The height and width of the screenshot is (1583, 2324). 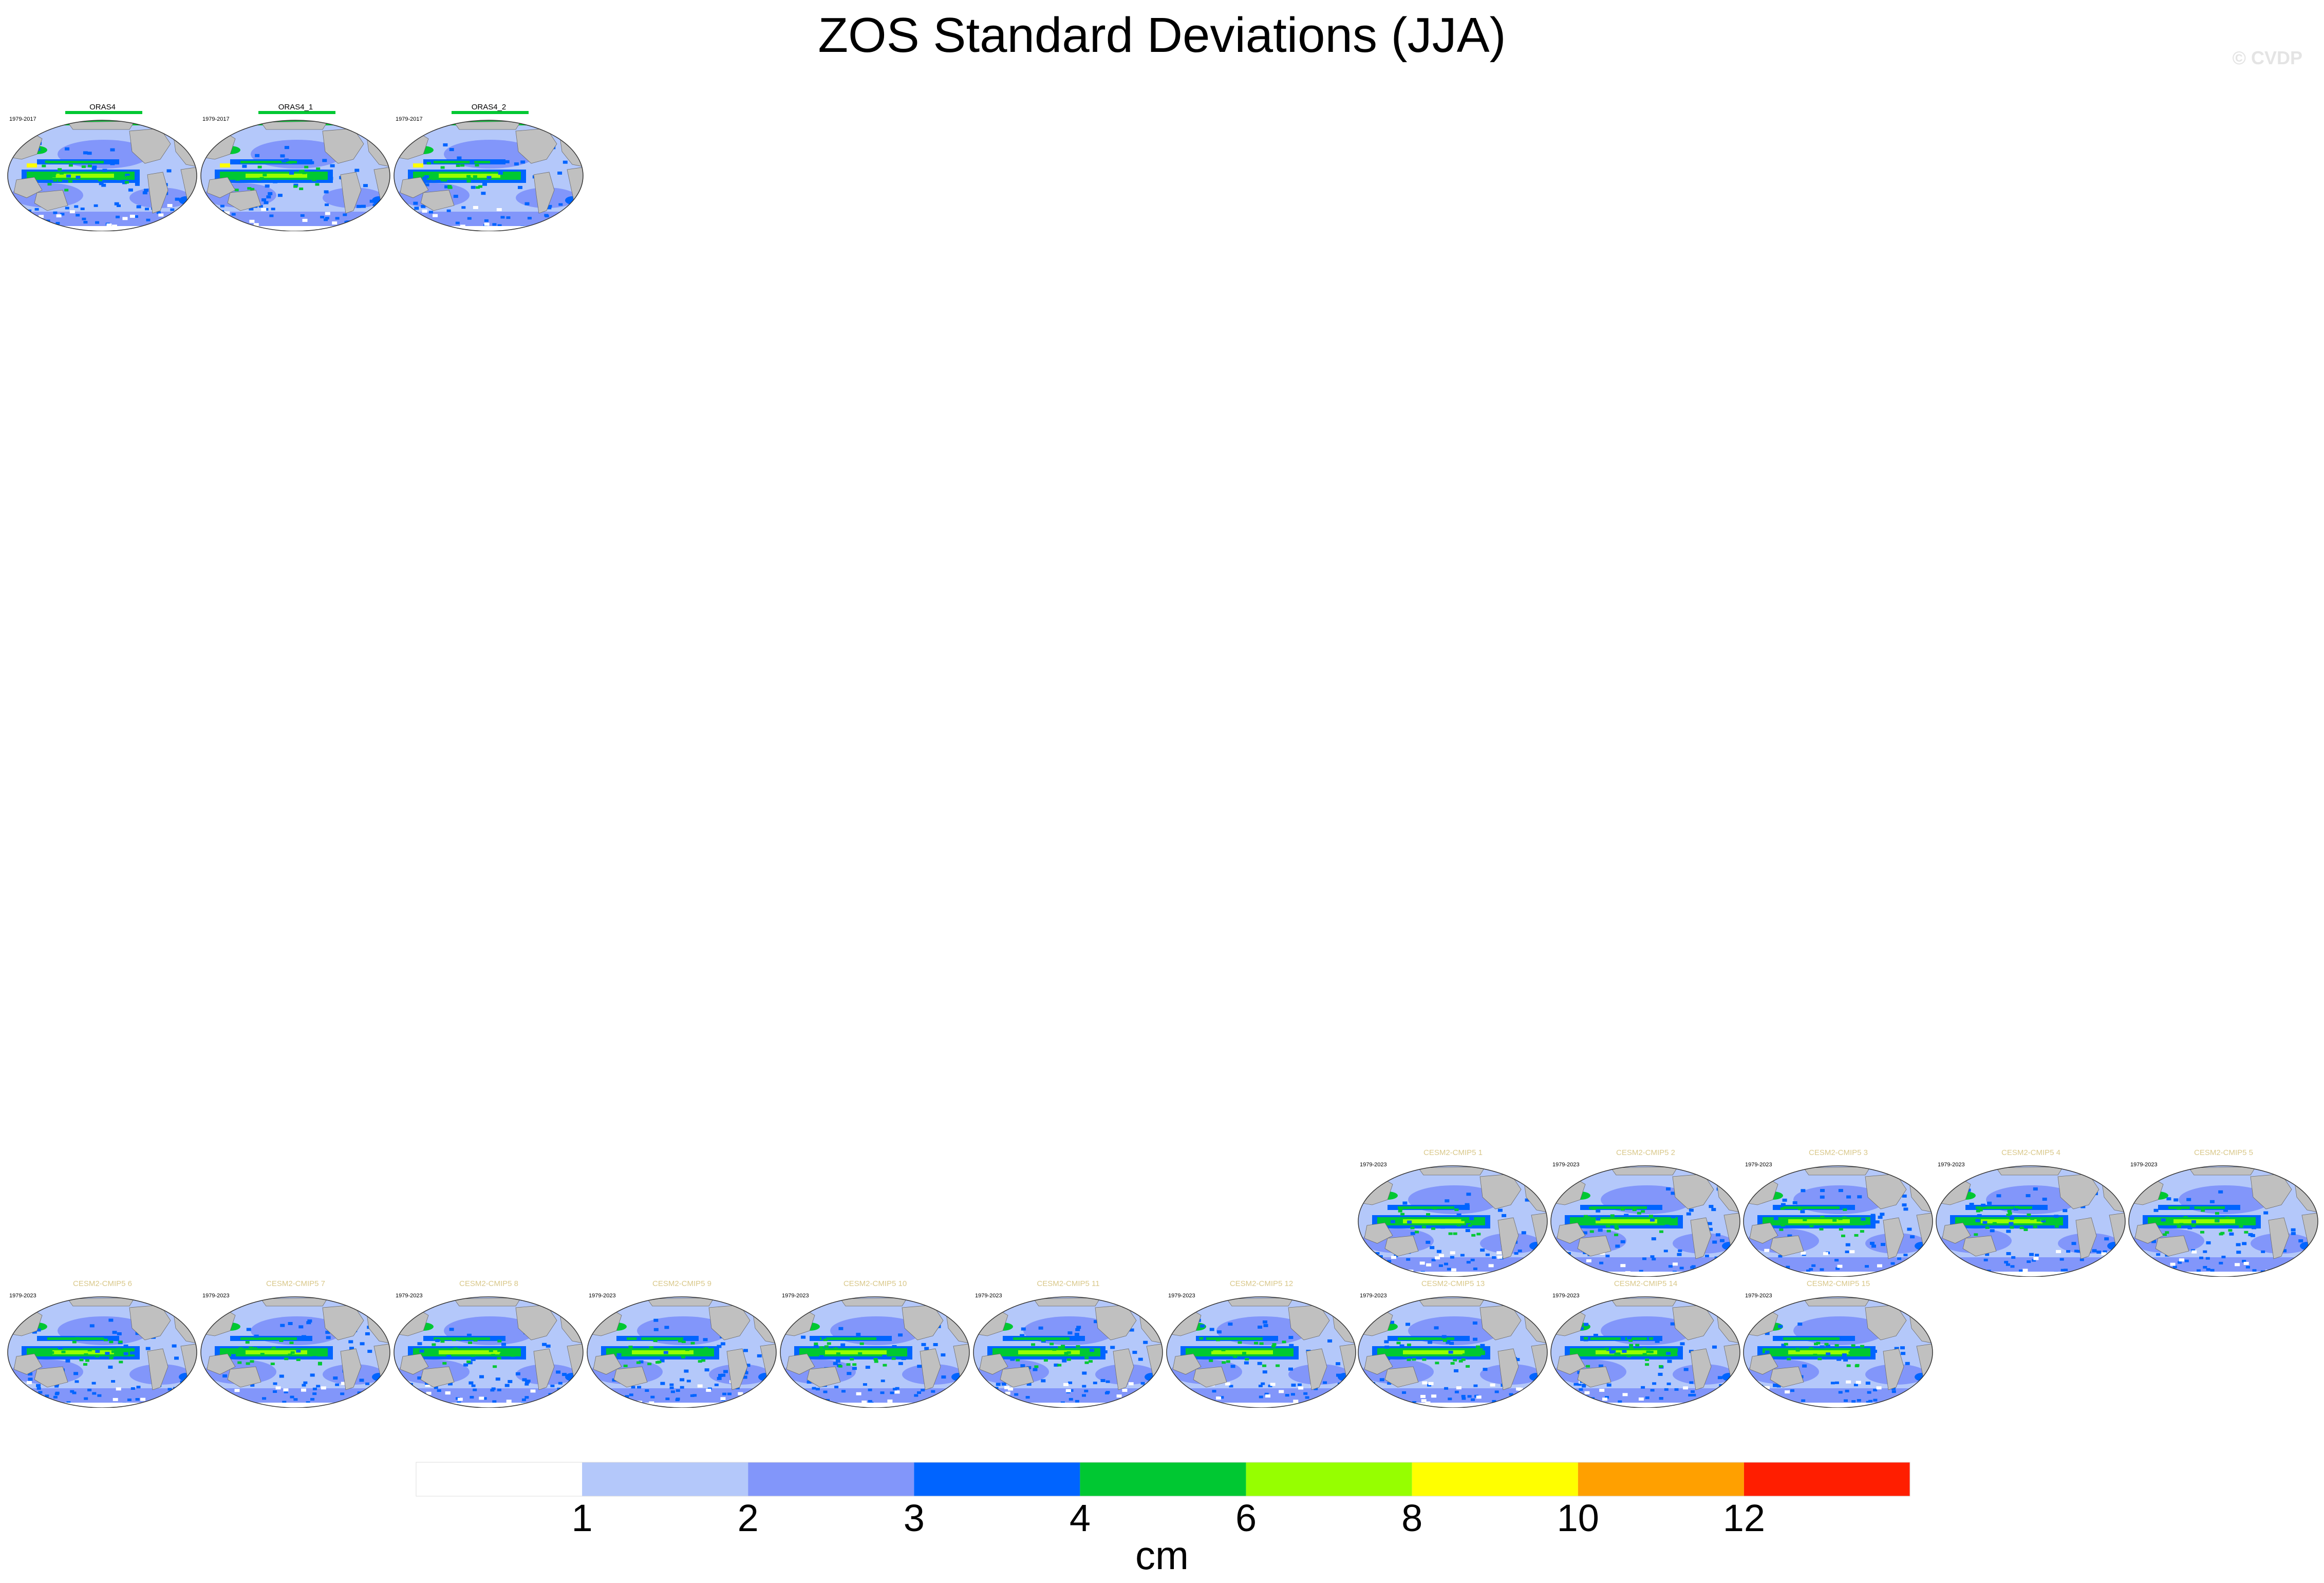 I want to click on colorbar-tick-label: 1, so click(x=582, y=1518).